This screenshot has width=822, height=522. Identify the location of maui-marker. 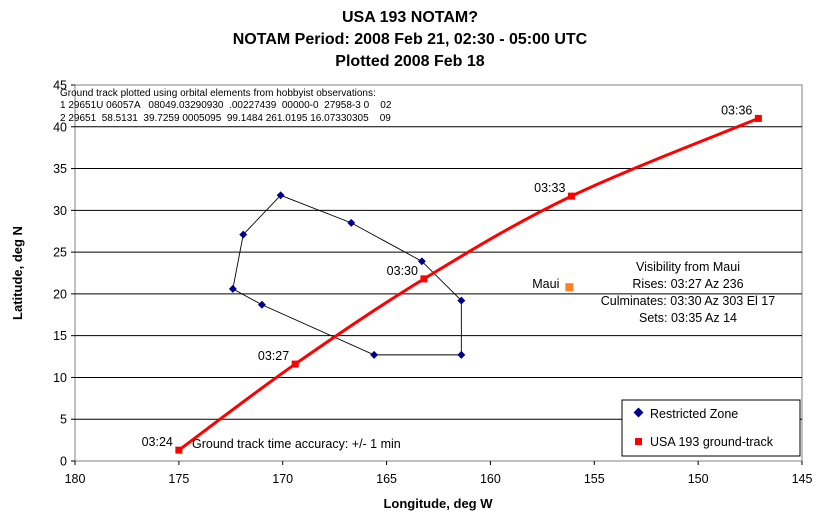
(569, 287).